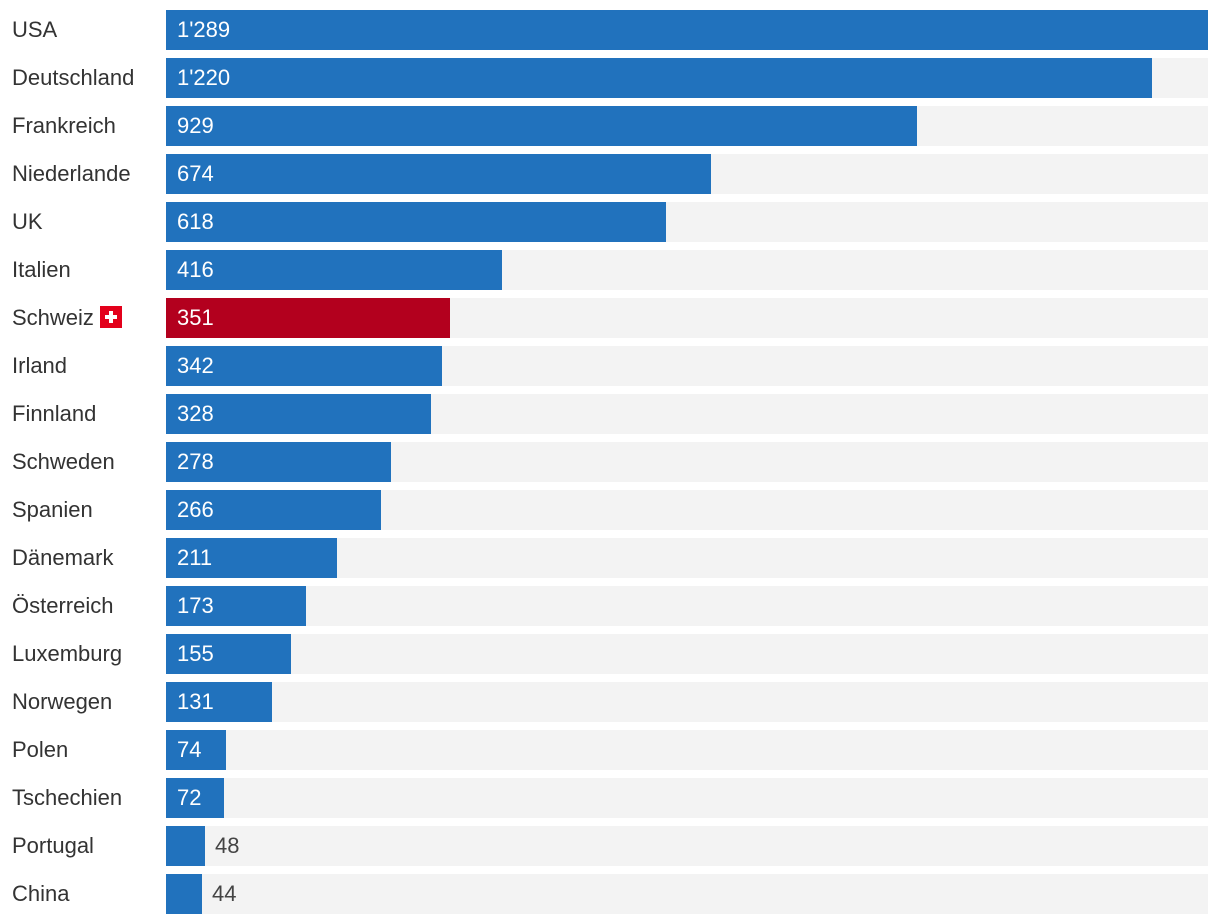  What do you see at coordinates (189, 749) in the screenshot?
I see `value-label: 74` at bounding box center [189, 749].